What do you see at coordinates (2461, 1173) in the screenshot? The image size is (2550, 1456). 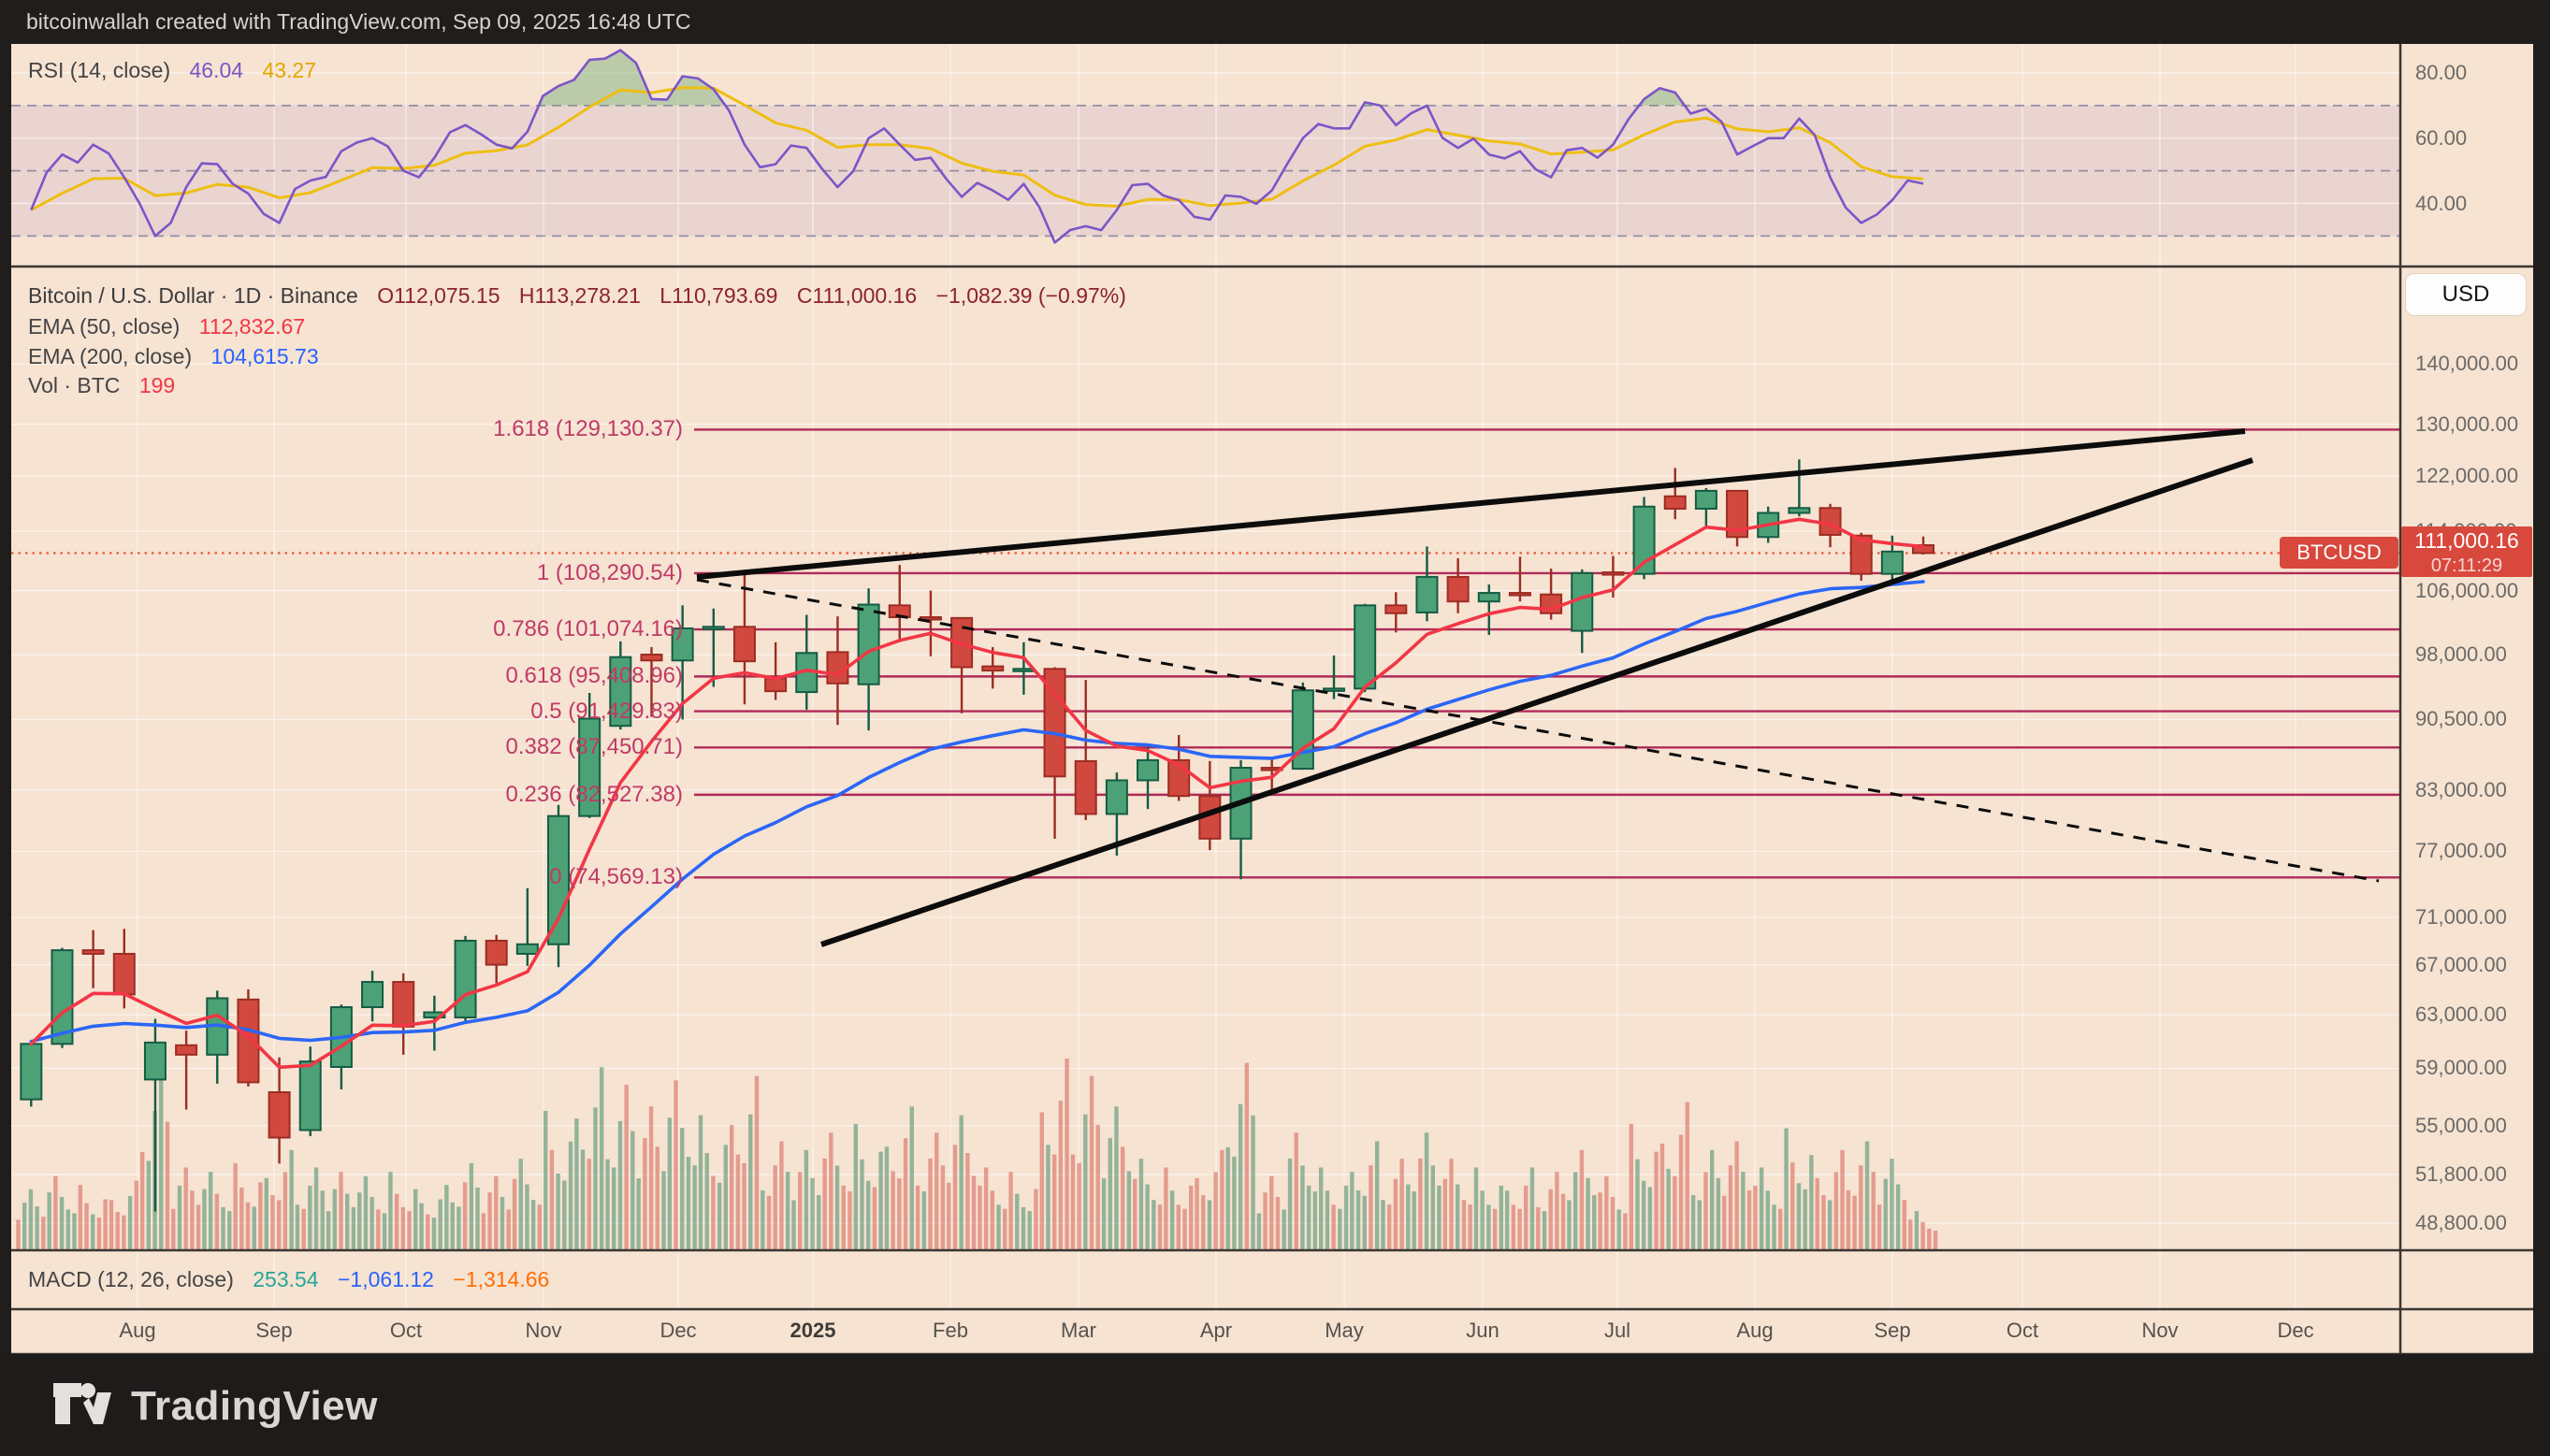 I see `price-axis-tick: 51,800.00` at bounding box center [2461, 1173].